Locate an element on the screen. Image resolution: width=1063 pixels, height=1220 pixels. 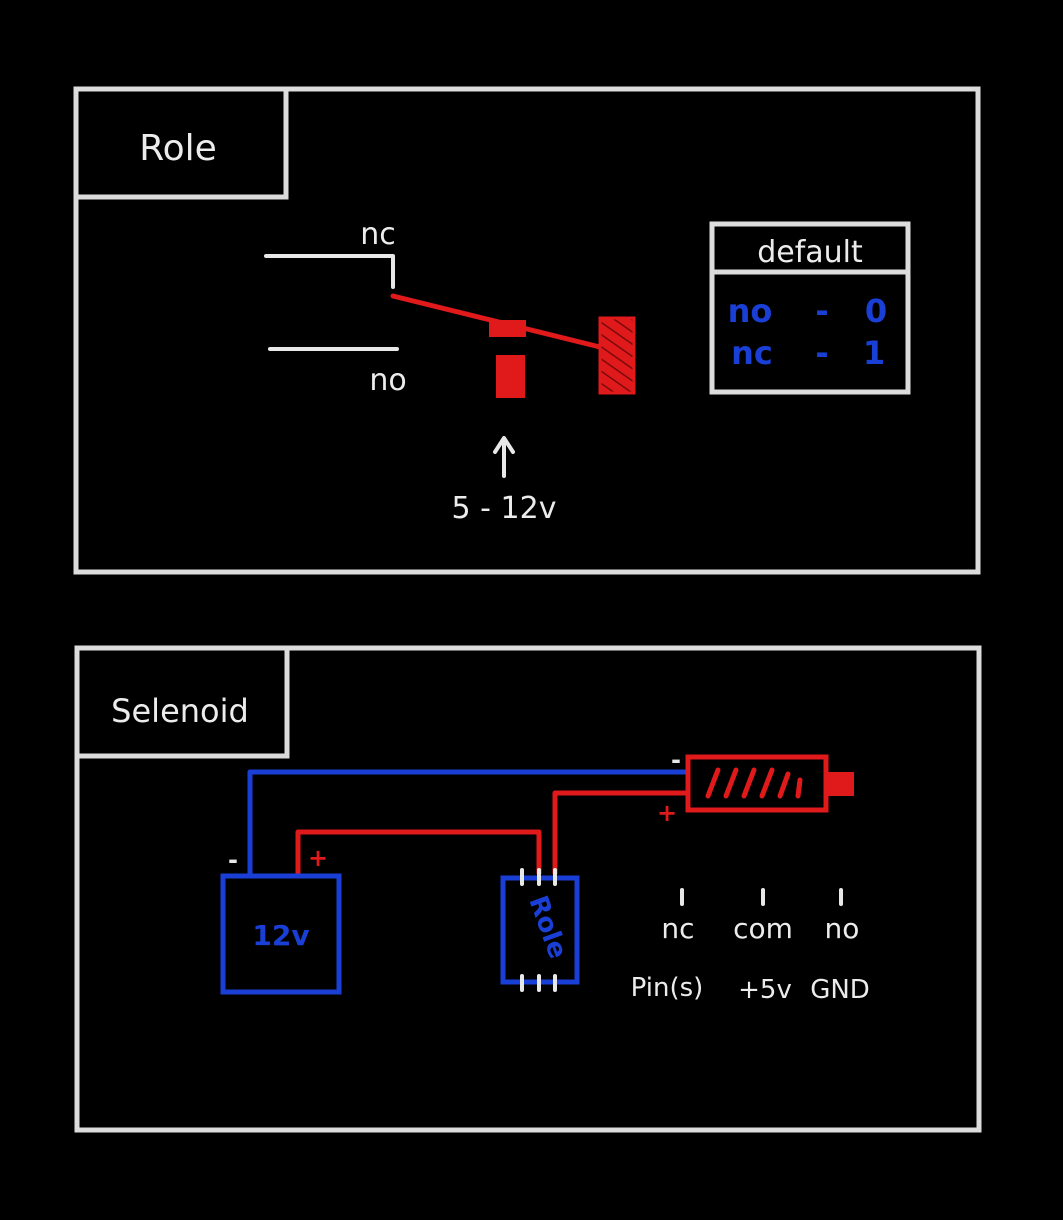
pin-top-nc: nc is located at coordinates (677, 928).